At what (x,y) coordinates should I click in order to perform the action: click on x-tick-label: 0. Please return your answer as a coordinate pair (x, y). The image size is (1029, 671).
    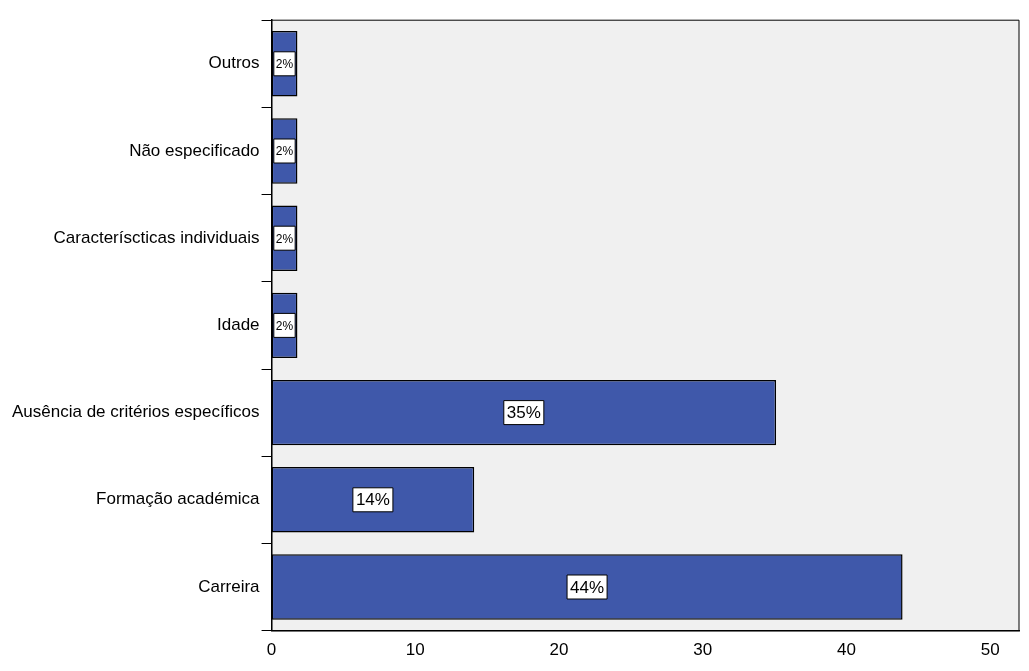
    Looking at the image, I should click on (271, 650).